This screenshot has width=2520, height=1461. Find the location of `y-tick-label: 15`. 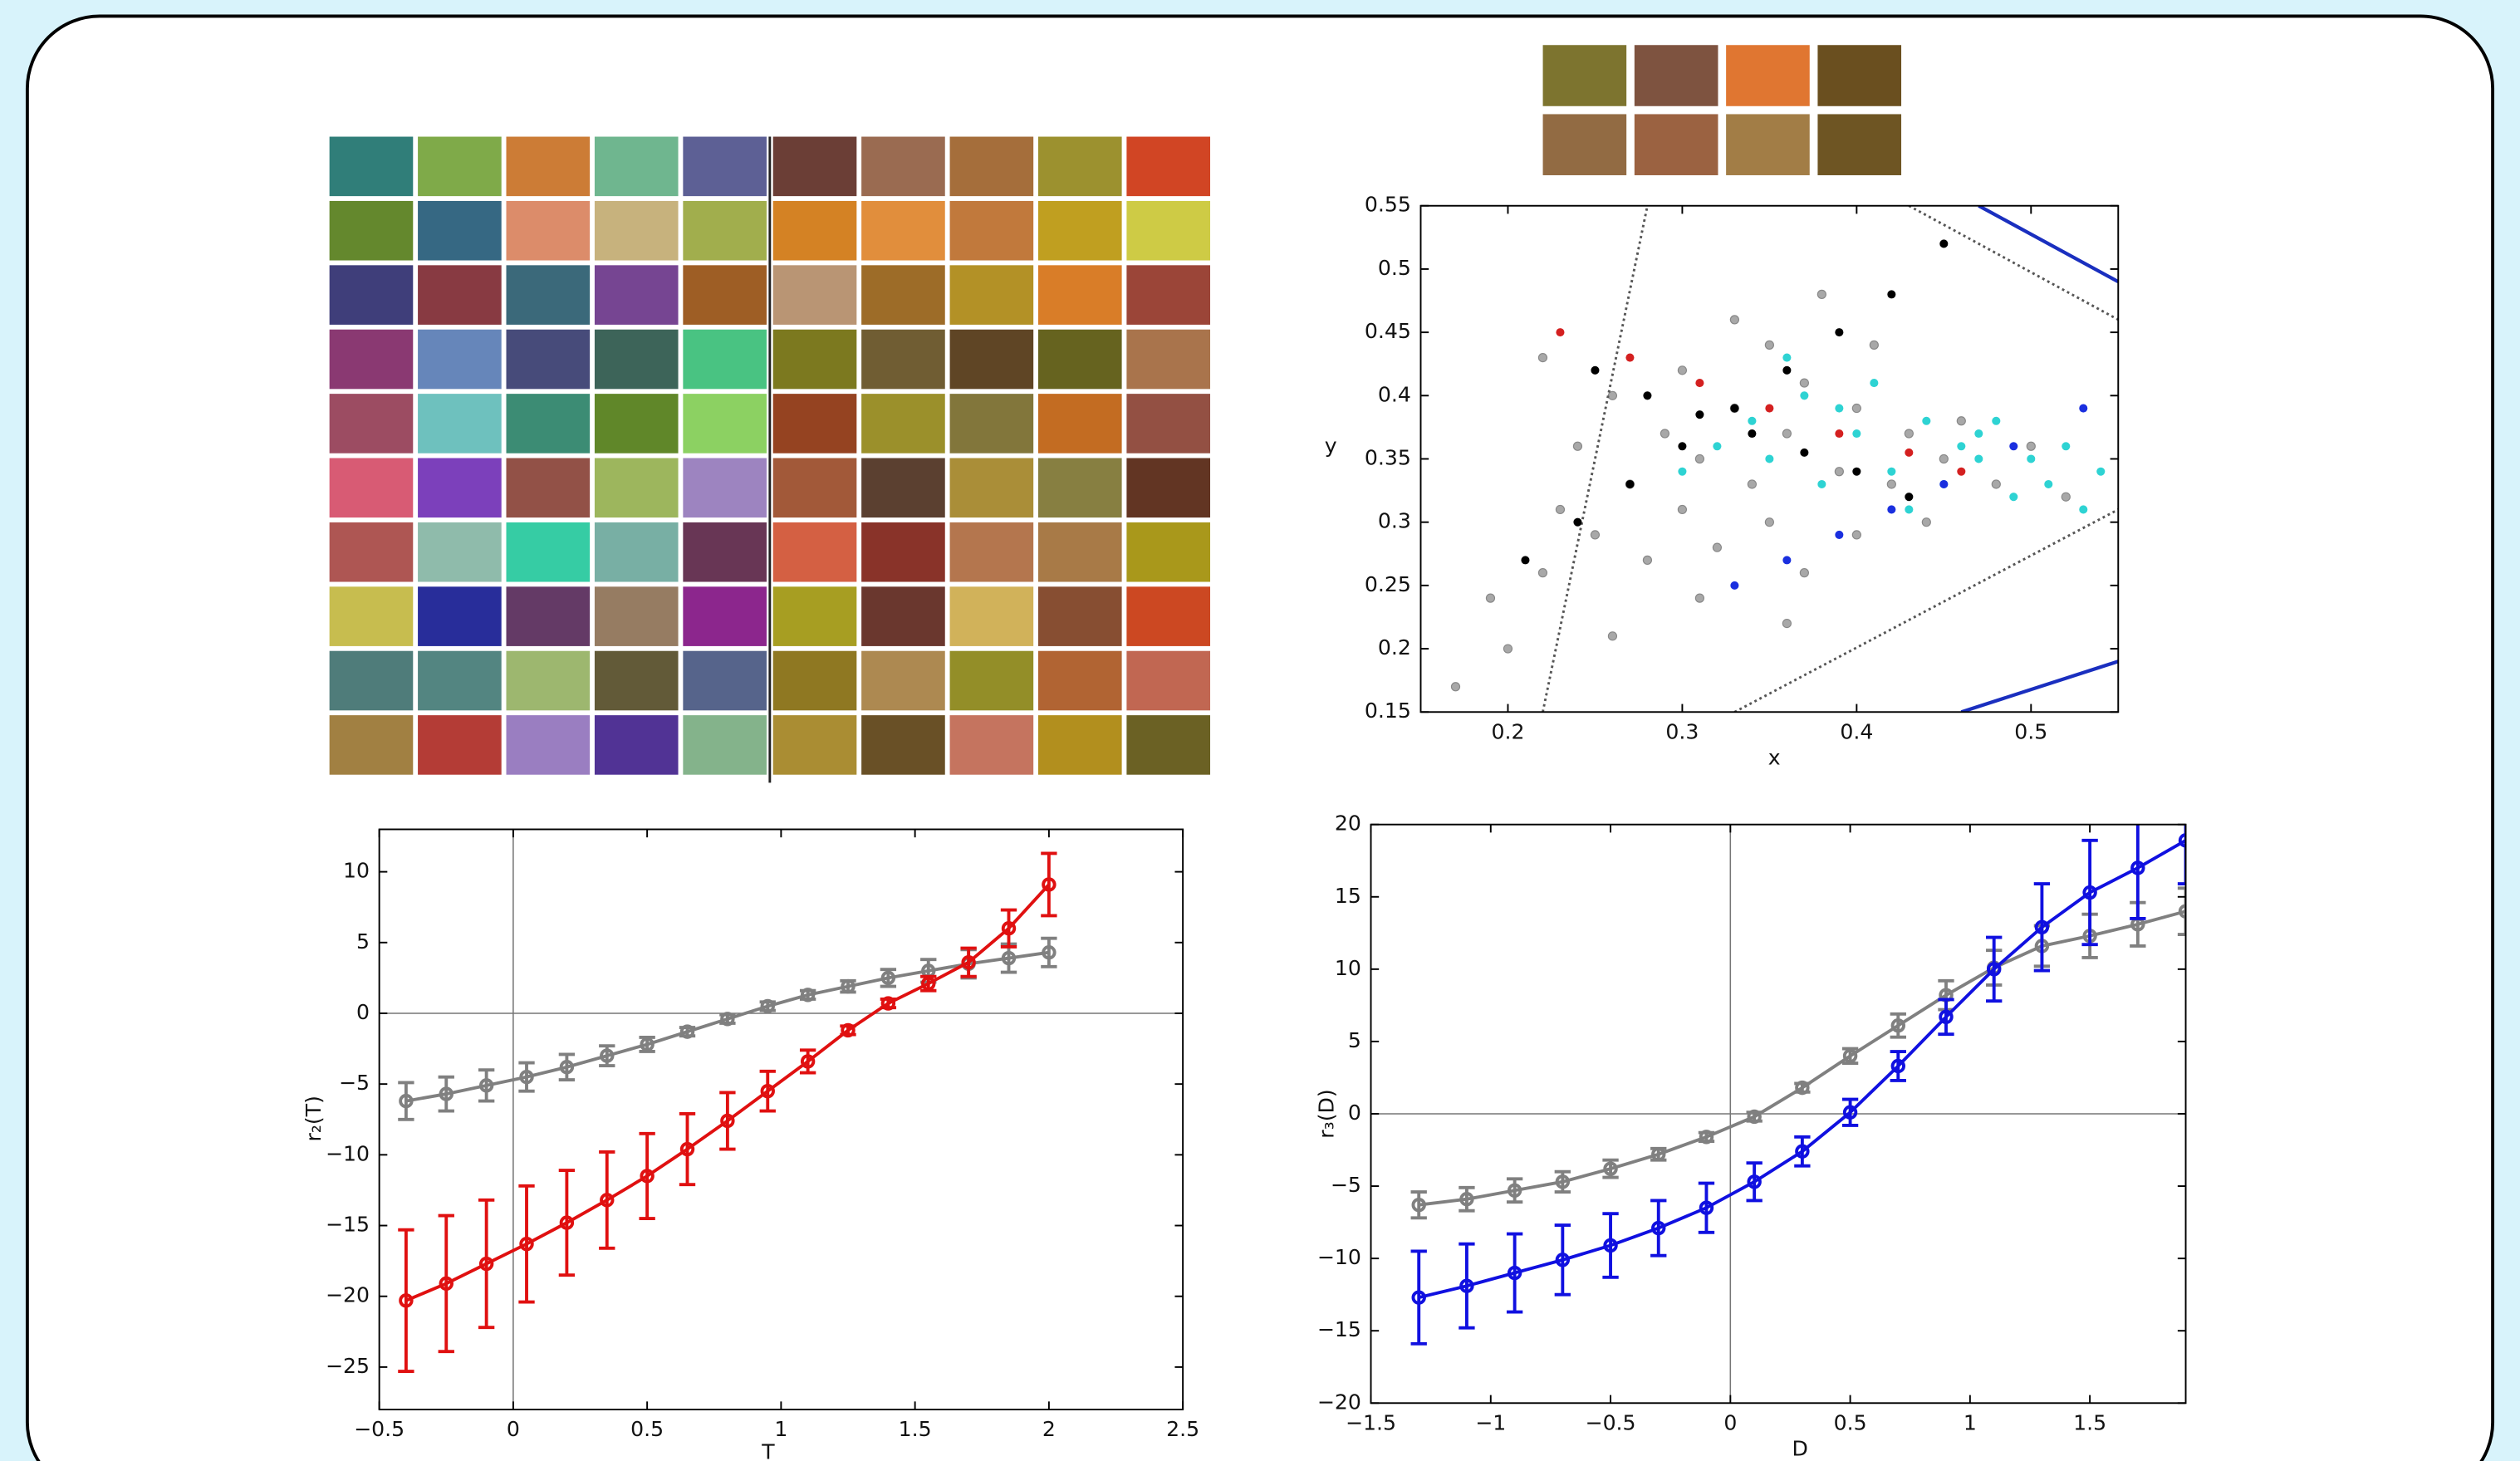

y-tick-label: 15 is located at coordinates (1348, 896).